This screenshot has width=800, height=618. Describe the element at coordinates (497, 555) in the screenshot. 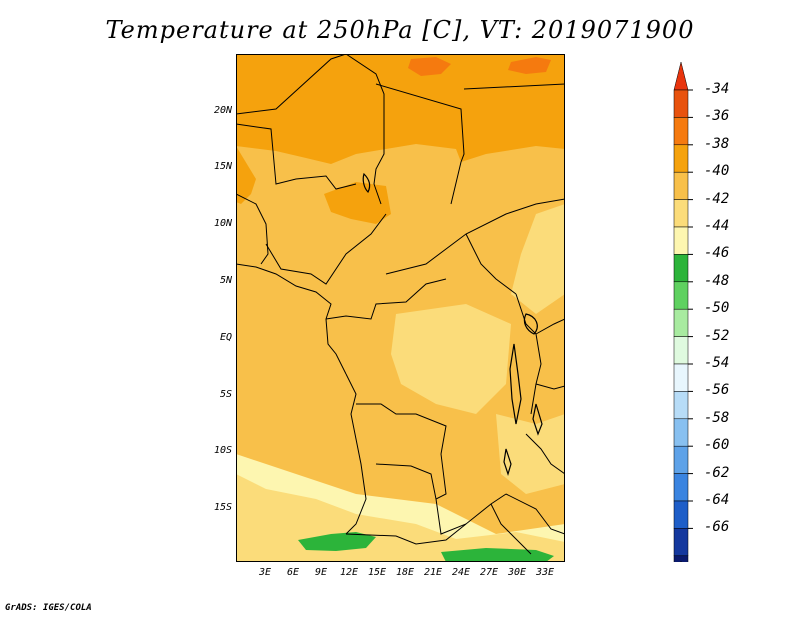

I see `field-patch-46-b` at that location.